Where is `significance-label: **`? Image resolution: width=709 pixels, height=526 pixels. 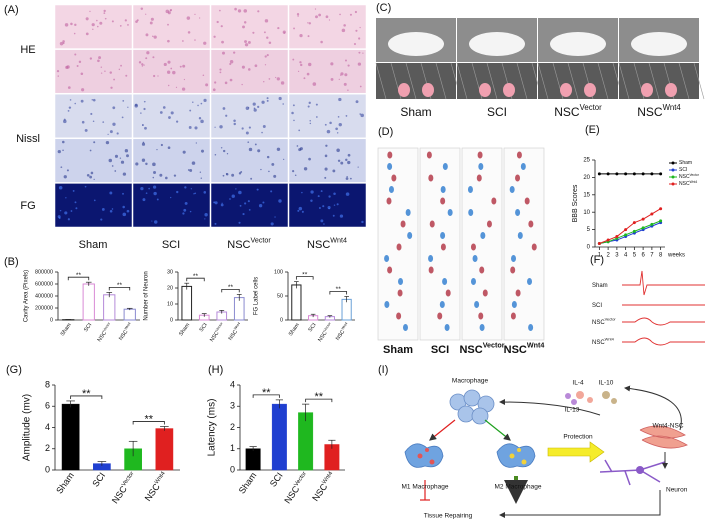
significance-label: ** is located at coordinates (79, 275).